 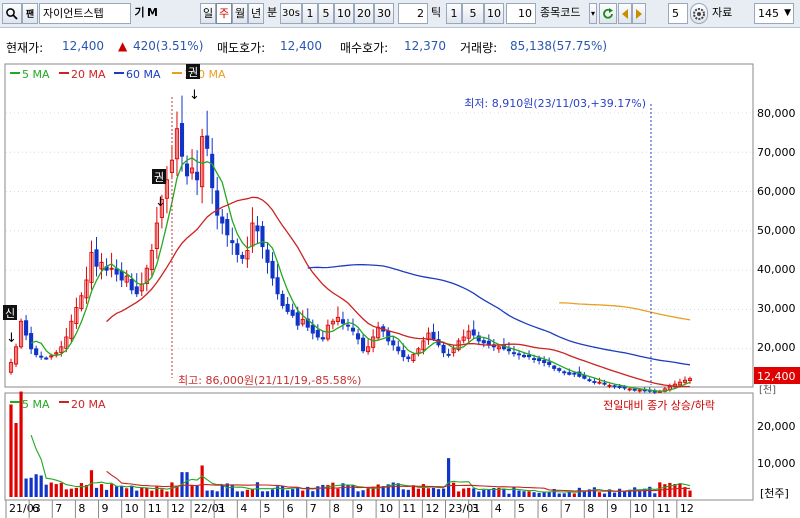 What do you see at coordinates (767, 390) in the screenshot?
I see `unit-top-label: [천]` at bounding box center [767, 390].